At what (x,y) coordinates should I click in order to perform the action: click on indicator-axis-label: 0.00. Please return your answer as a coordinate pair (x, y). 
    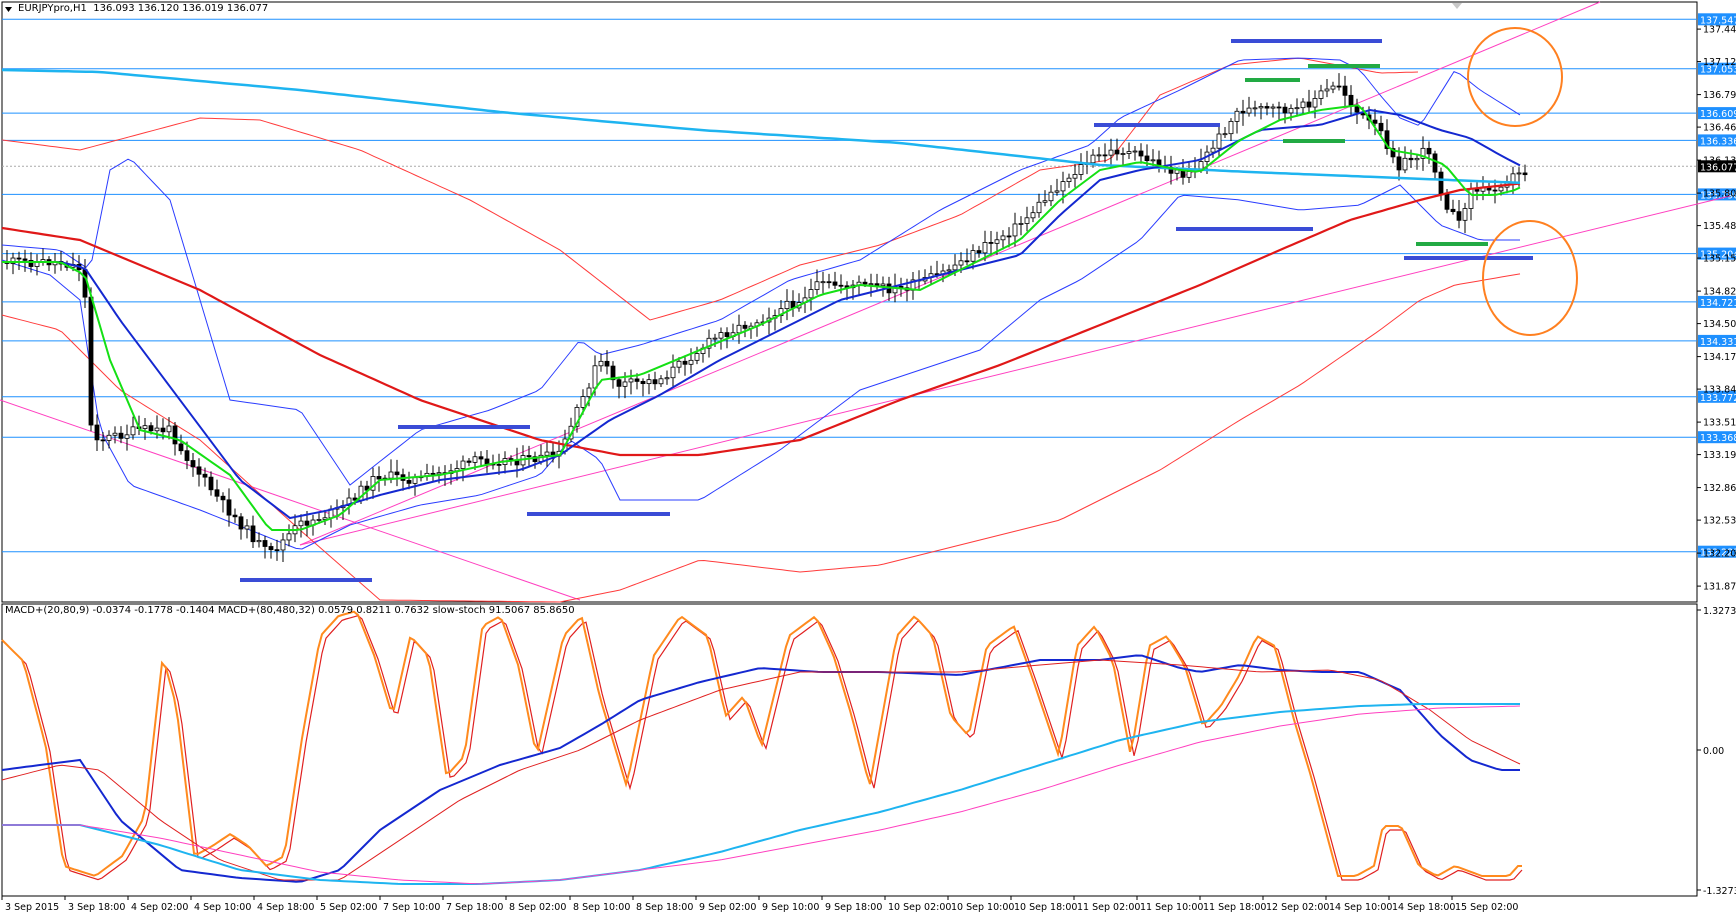
    Looking at the image, I should click on (1713, 751).